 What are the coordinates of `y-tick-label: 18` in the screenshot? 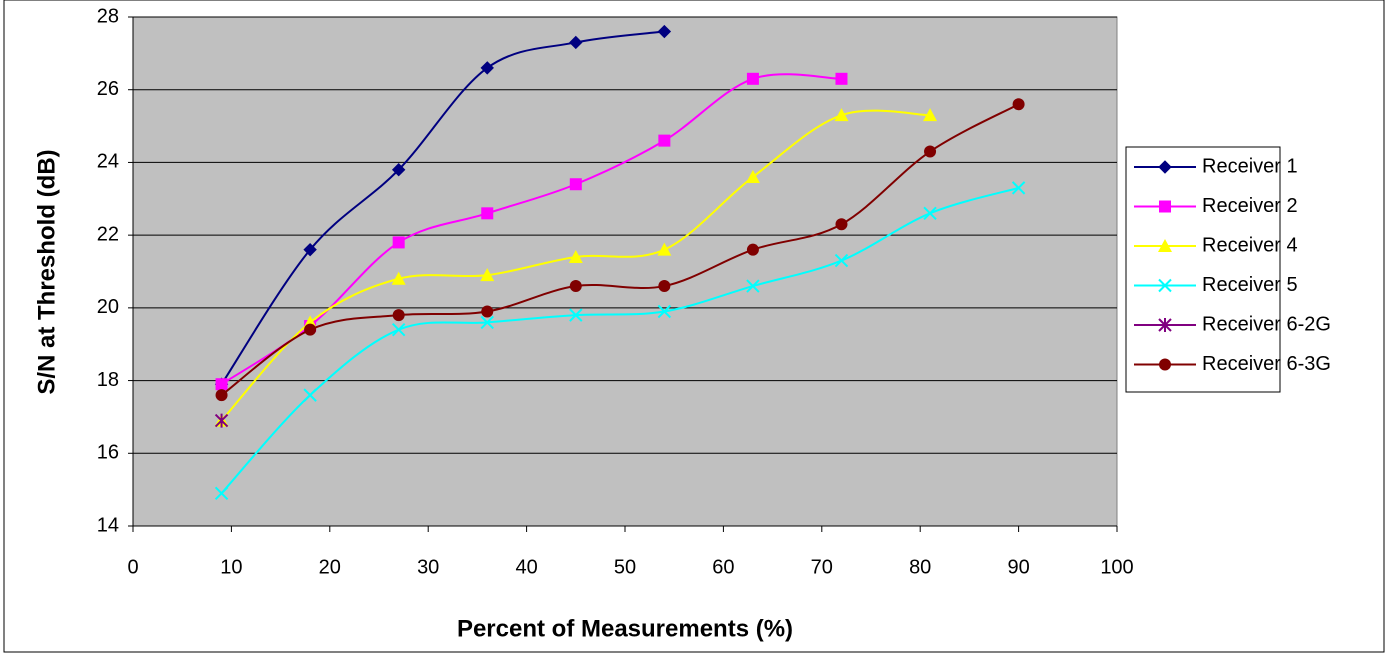 It's located at (108, 380).